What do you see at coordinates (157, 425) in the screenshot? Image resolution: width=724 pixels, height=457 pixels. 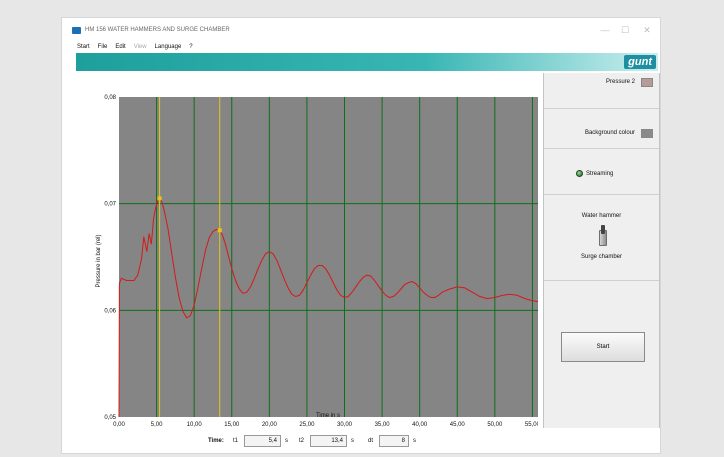 I see `x-tick-label: 5,00` at bounding box center [157, 425].